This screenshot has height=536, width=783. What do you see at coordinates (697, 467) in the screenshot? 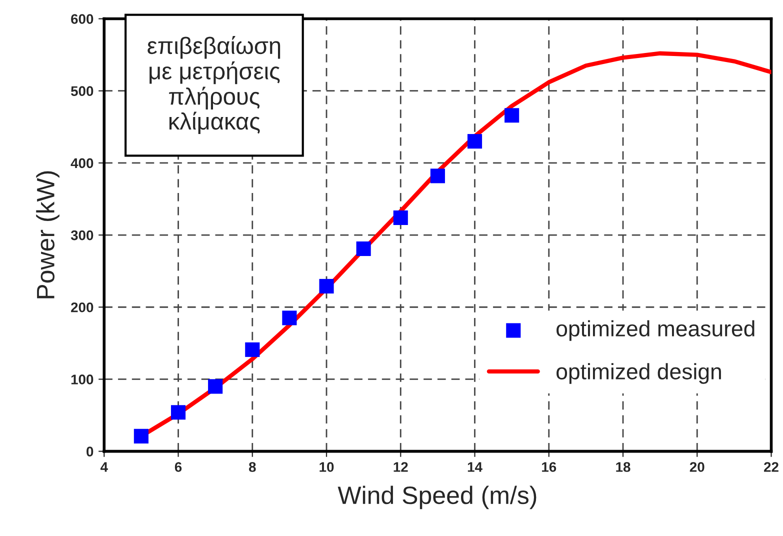
I see `x-tick-label: 20` at bounding box center [697, 467].